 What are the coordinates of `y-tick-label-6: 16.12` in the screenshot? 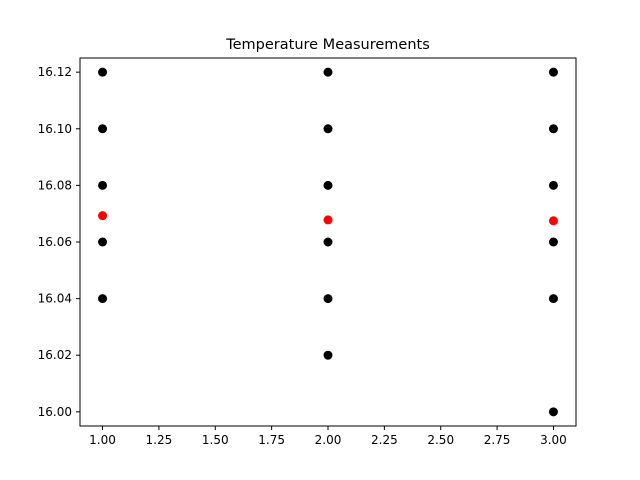 It's located at (55, 72).